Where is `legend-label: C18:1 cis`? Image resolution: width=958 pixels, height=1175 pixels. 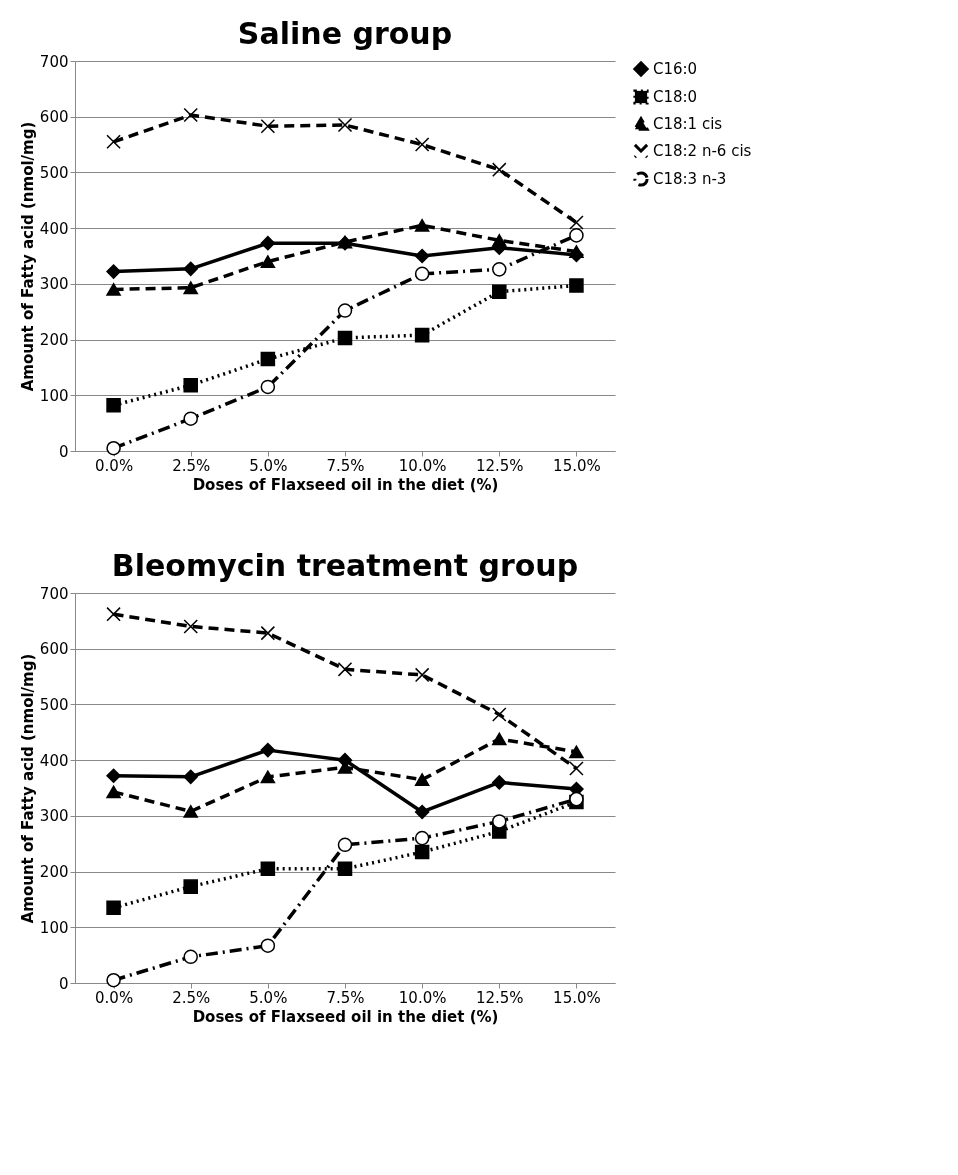
legend-label: C18:1 cis is located at coordinates (688, 124).